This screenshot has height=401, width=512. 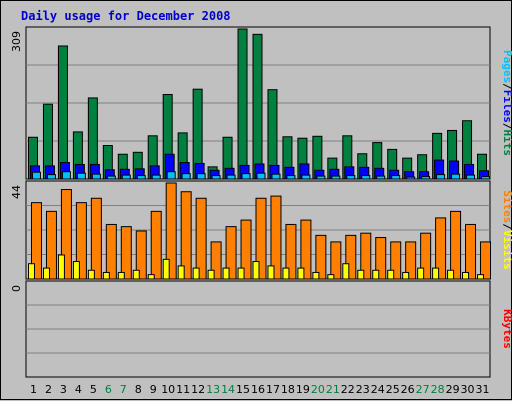 I want to click on x-tick-day-10: 10, so click(x=168, y=389).